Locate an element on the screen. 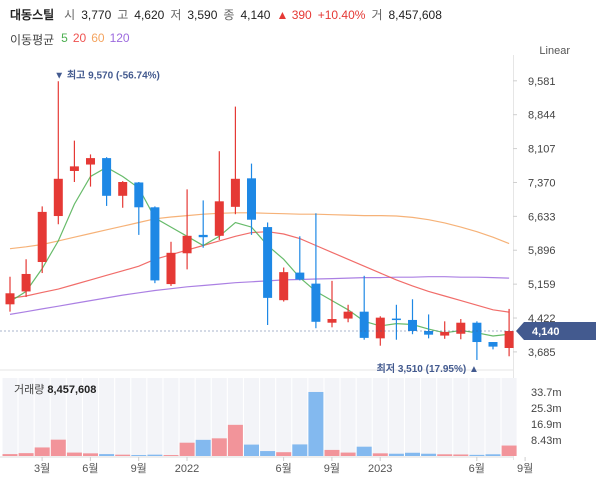  ma60-legend: 60 is located at coordinates (98, 38).